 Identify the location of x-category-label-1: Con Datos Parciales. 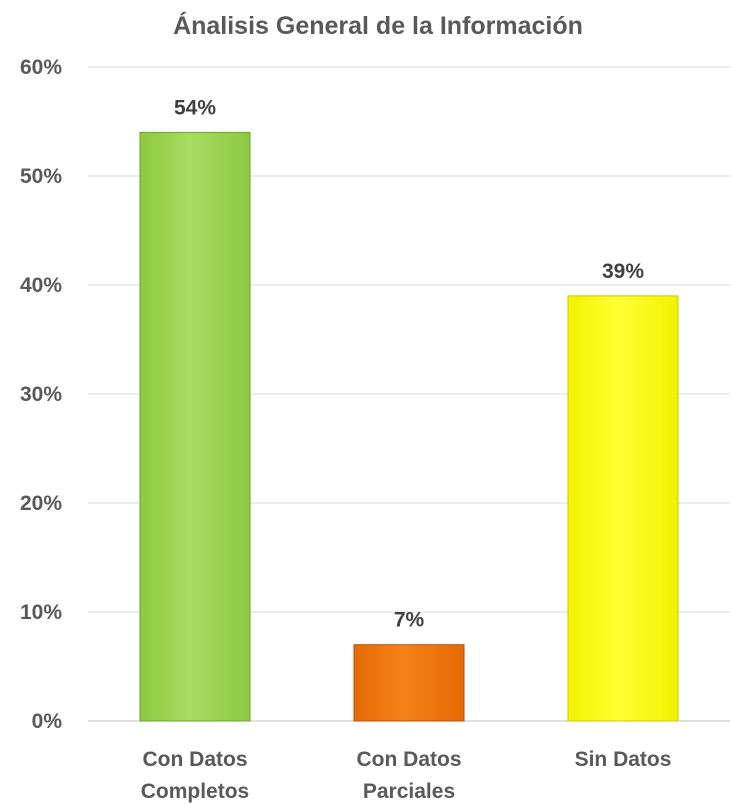
(409, 775).